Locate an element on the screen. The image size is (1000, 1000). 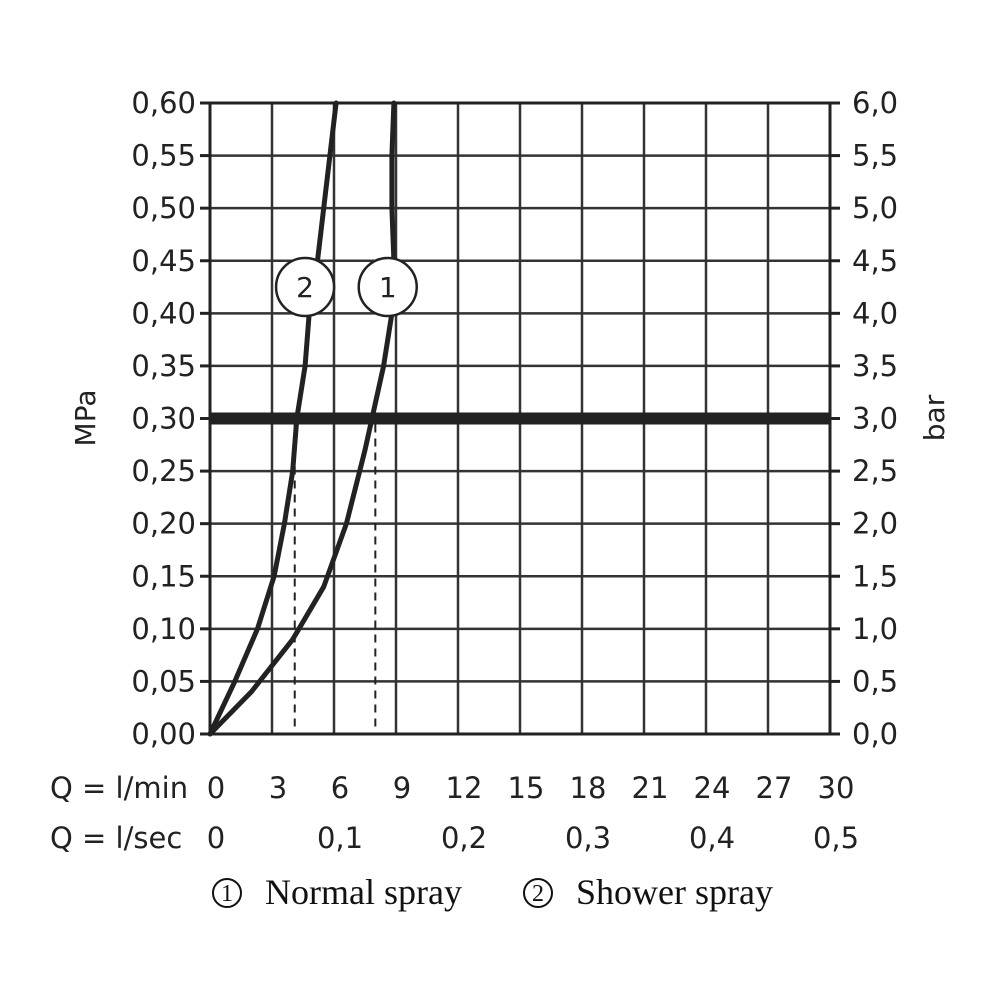
x-lsec-tick-label: 0,4 is located at coordinates (712, 838).